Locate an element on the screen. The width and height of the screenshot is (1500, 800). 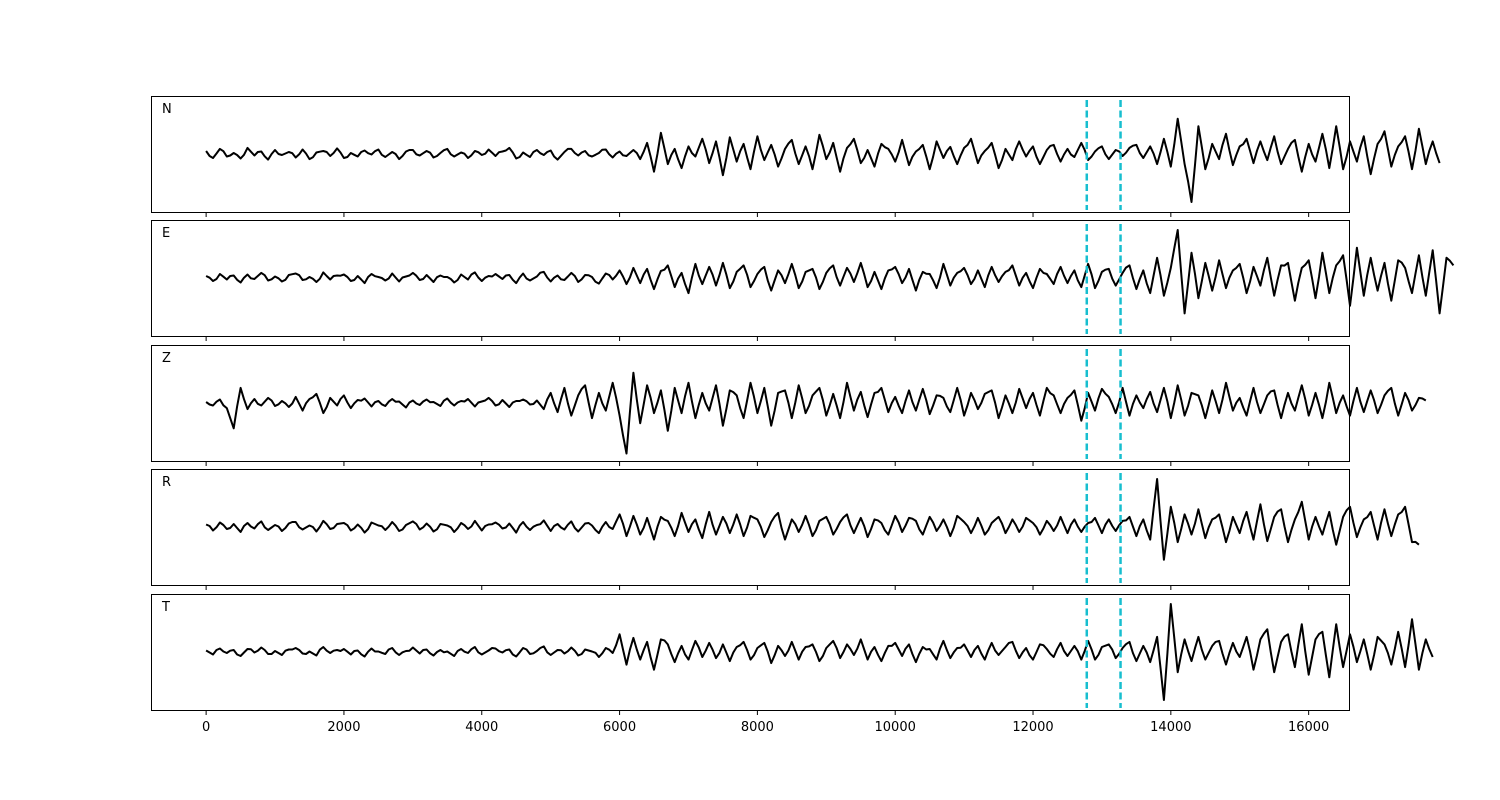
x-tick-label-0: 0 is located at coordinates (206, 727).